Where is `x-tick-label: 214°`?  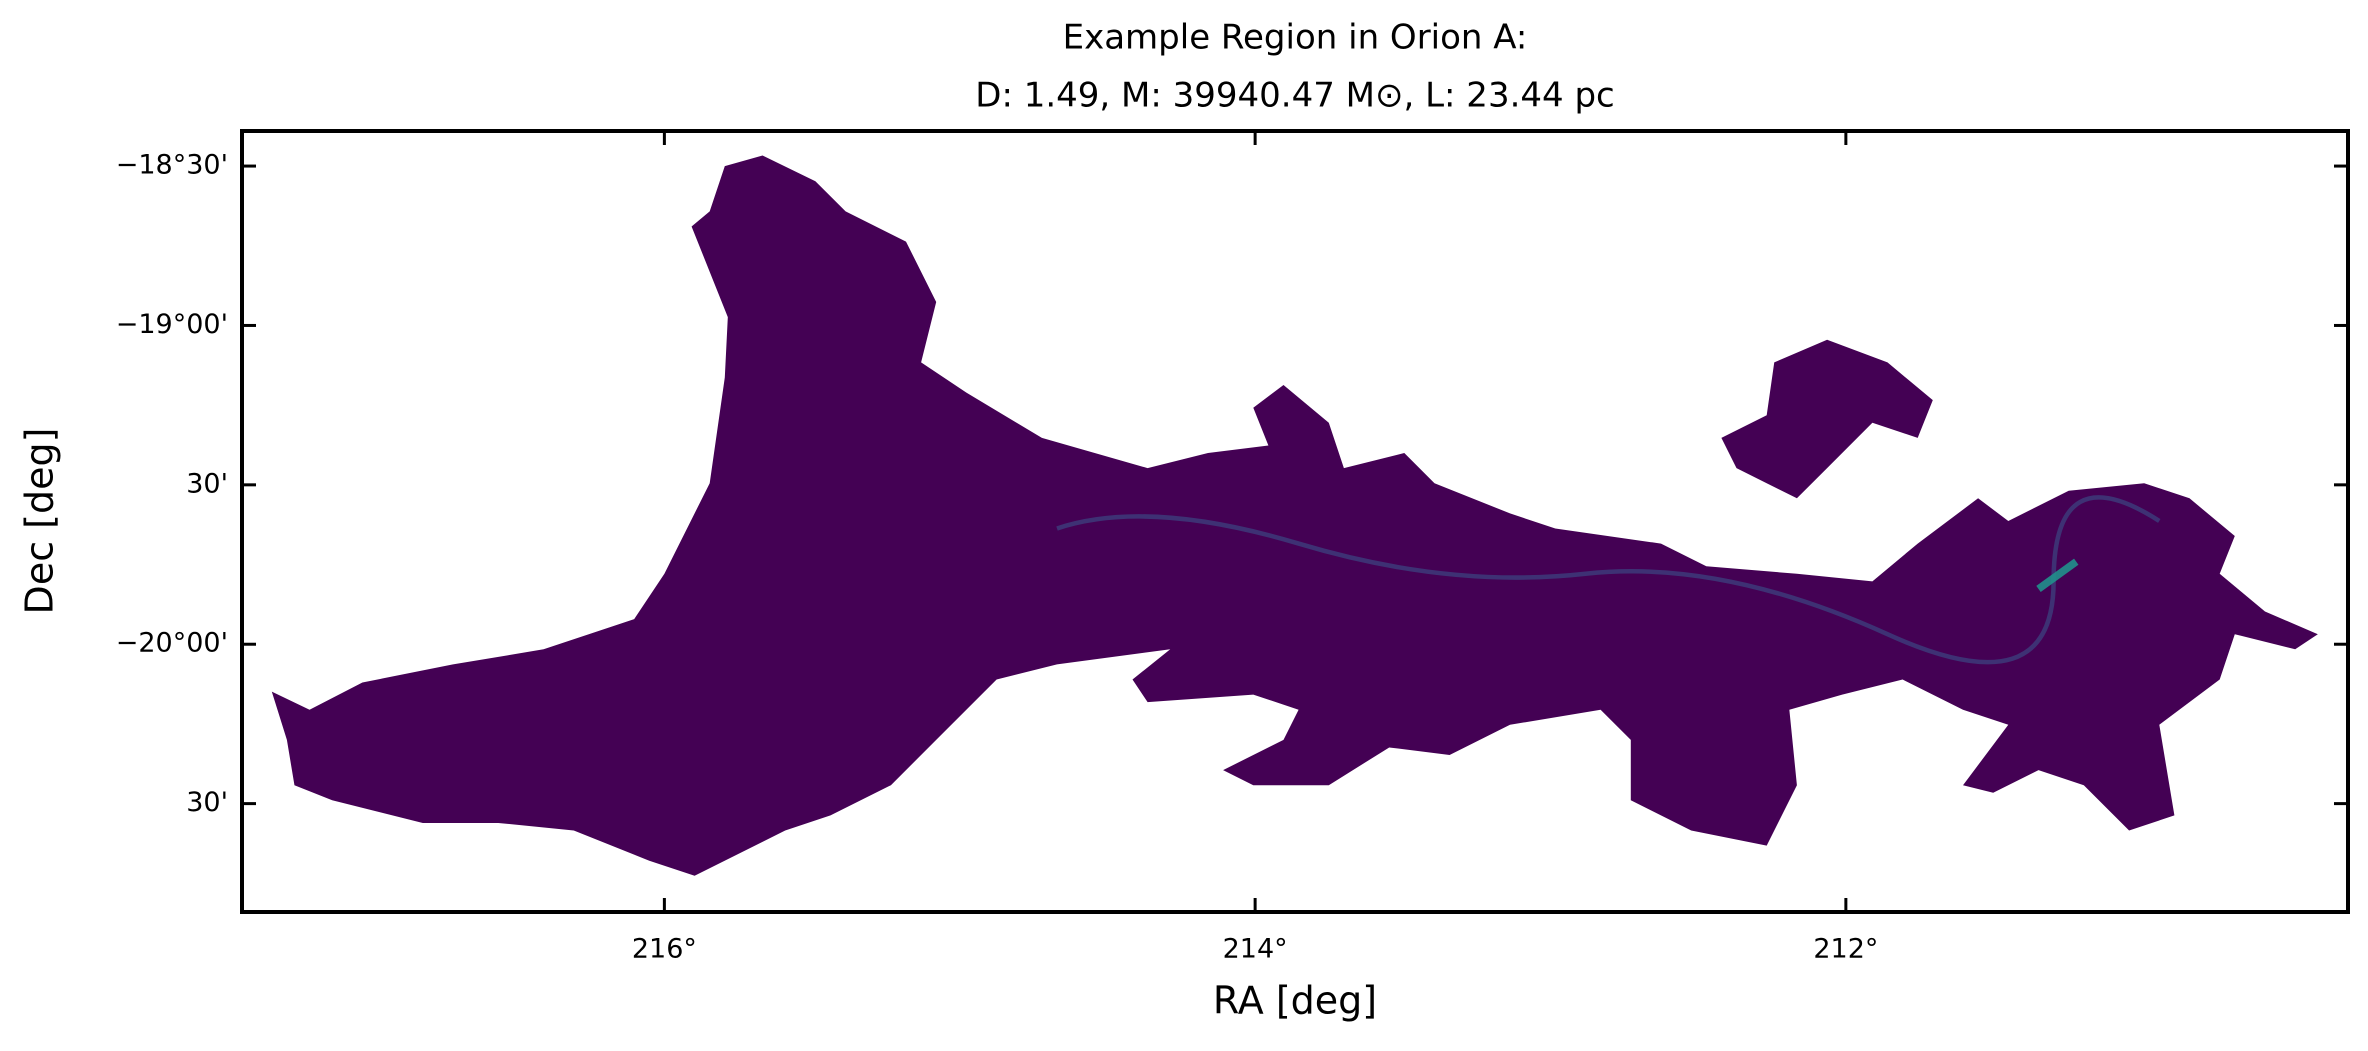 x-tick-label: 214° is located at coordinates (1255, 949).